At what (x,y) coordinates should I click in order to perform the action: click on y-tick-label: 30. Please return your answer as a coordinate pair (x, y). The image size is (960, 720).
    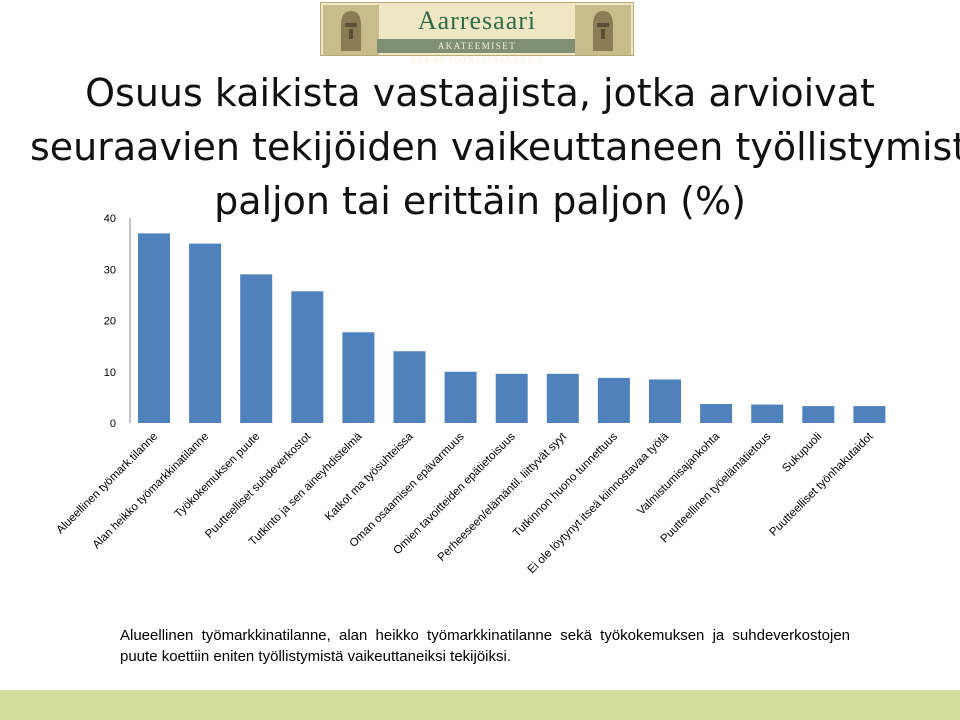
    Looking at the image, I should click on (110, 270).